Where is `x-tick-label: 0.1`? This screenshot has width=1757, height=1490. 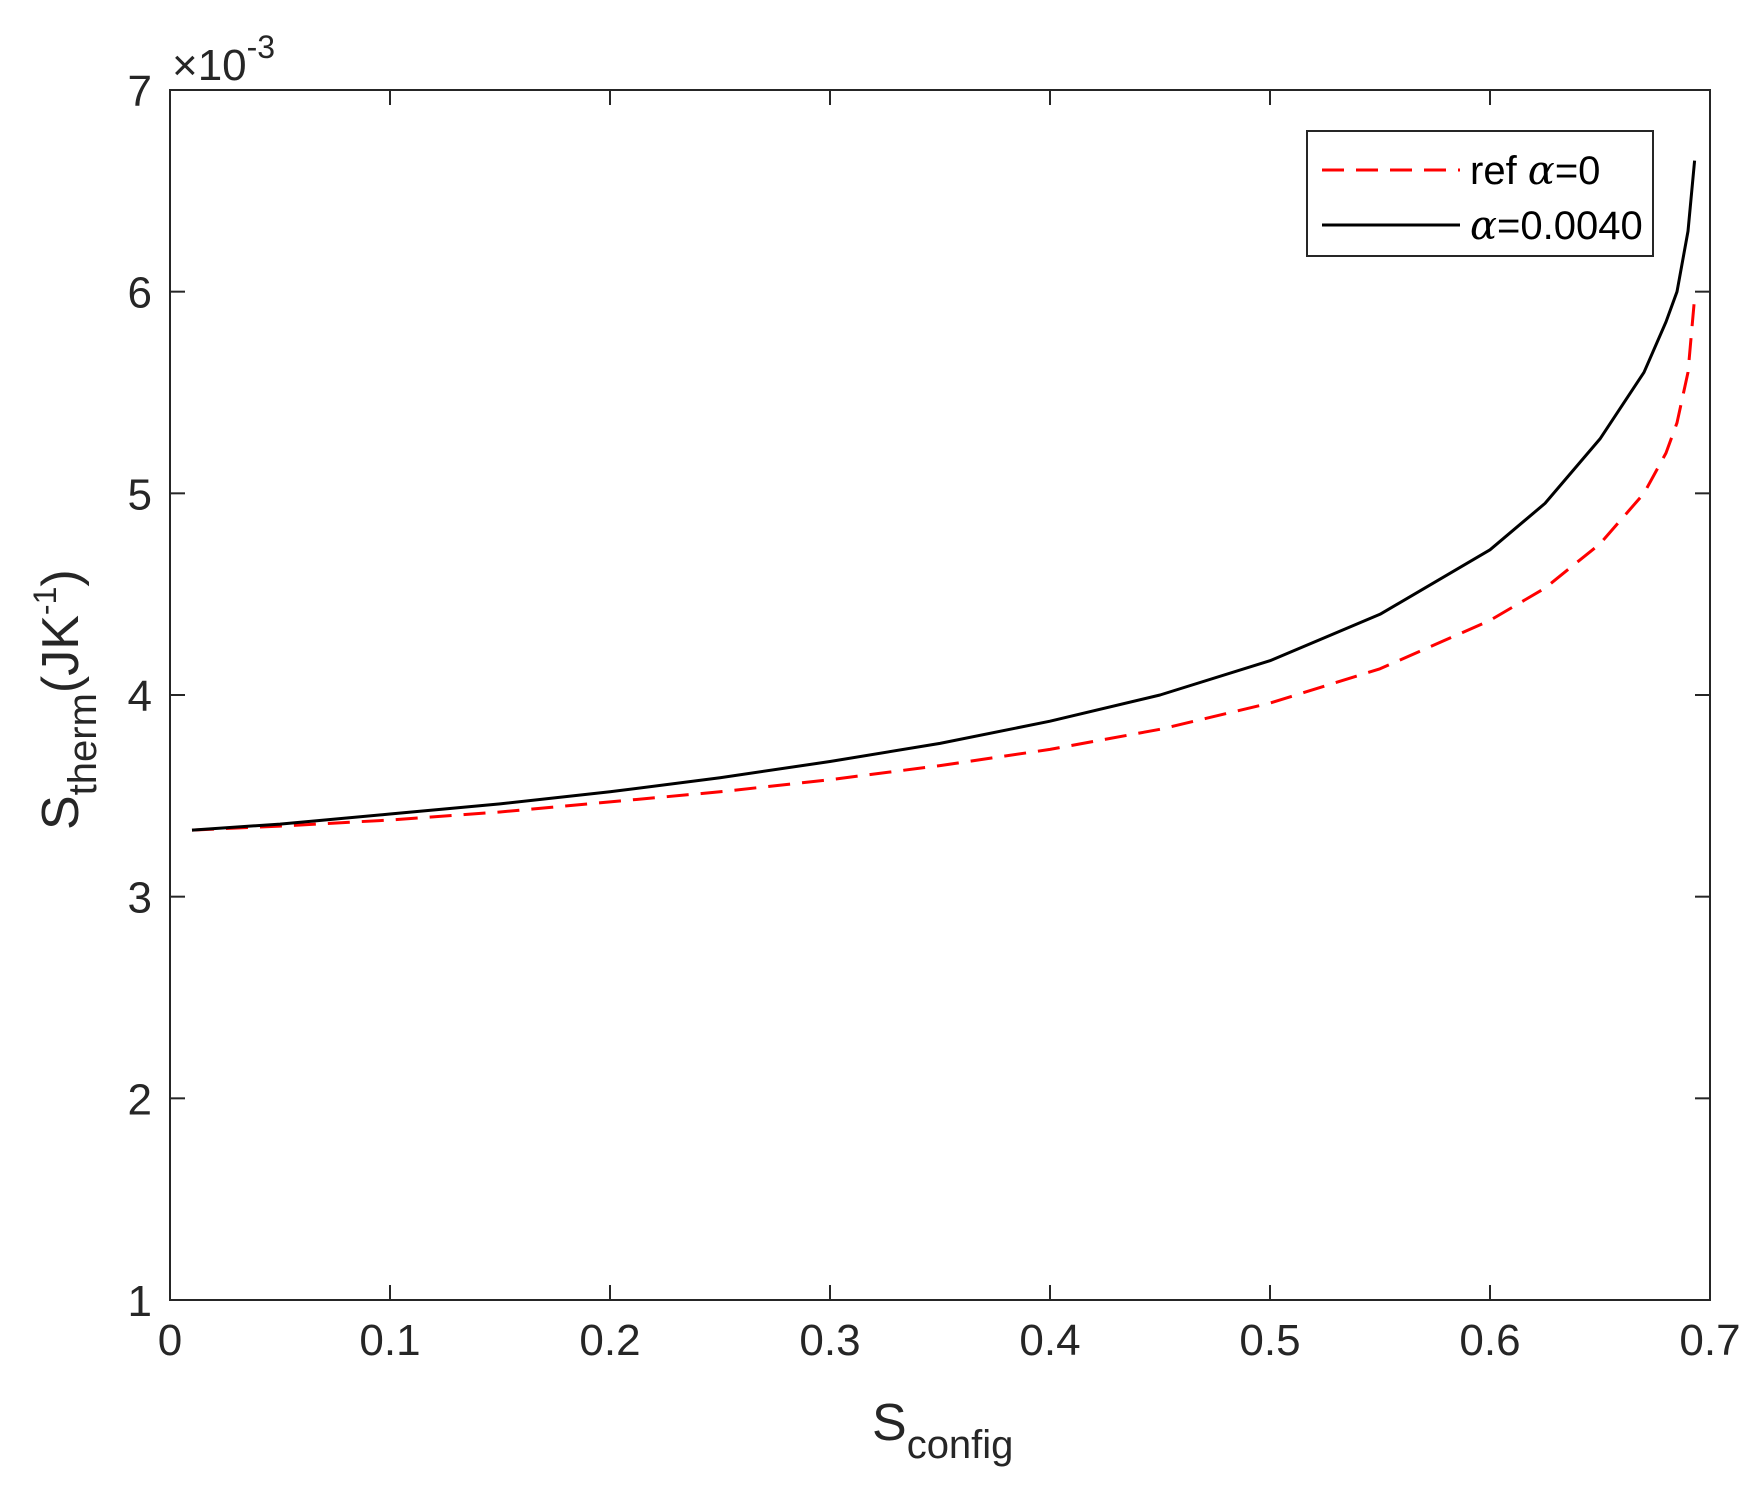 x-tick-label: 0.1 is located at coordinates (389, 1340).